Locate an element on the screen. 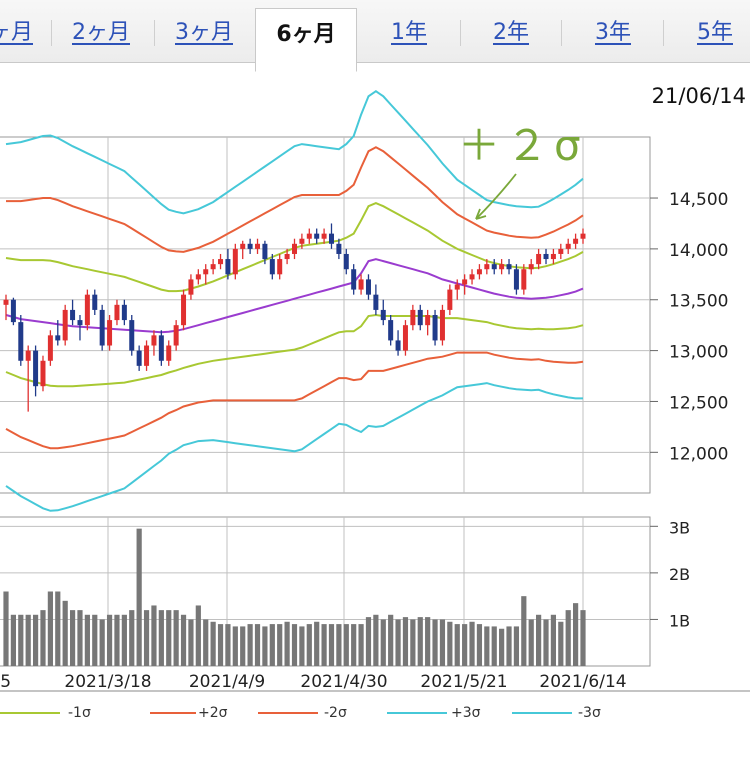  tab-separator is located at coordinates (154, 33).